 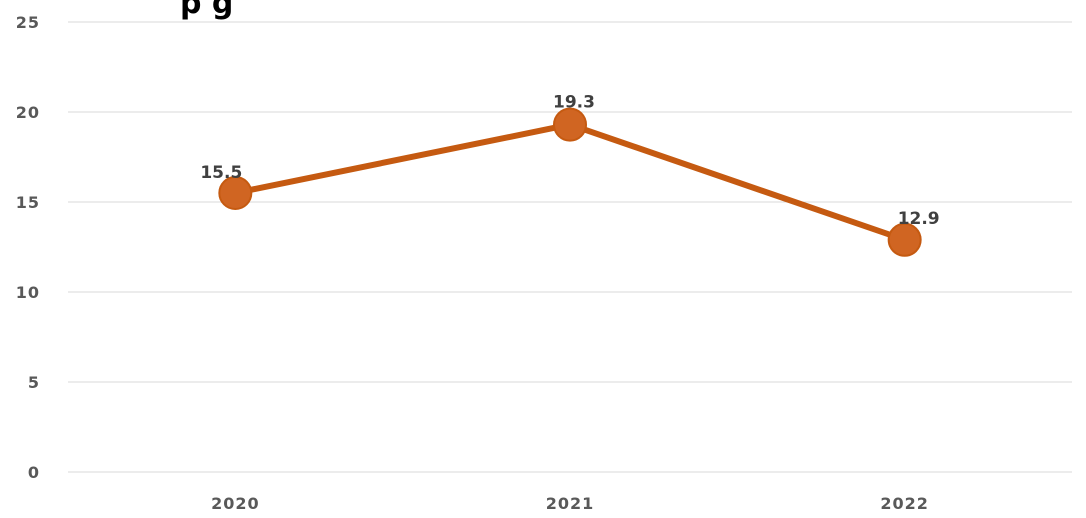 I want to click on data-label-2022: 12.9, so click(x=919, y=219).